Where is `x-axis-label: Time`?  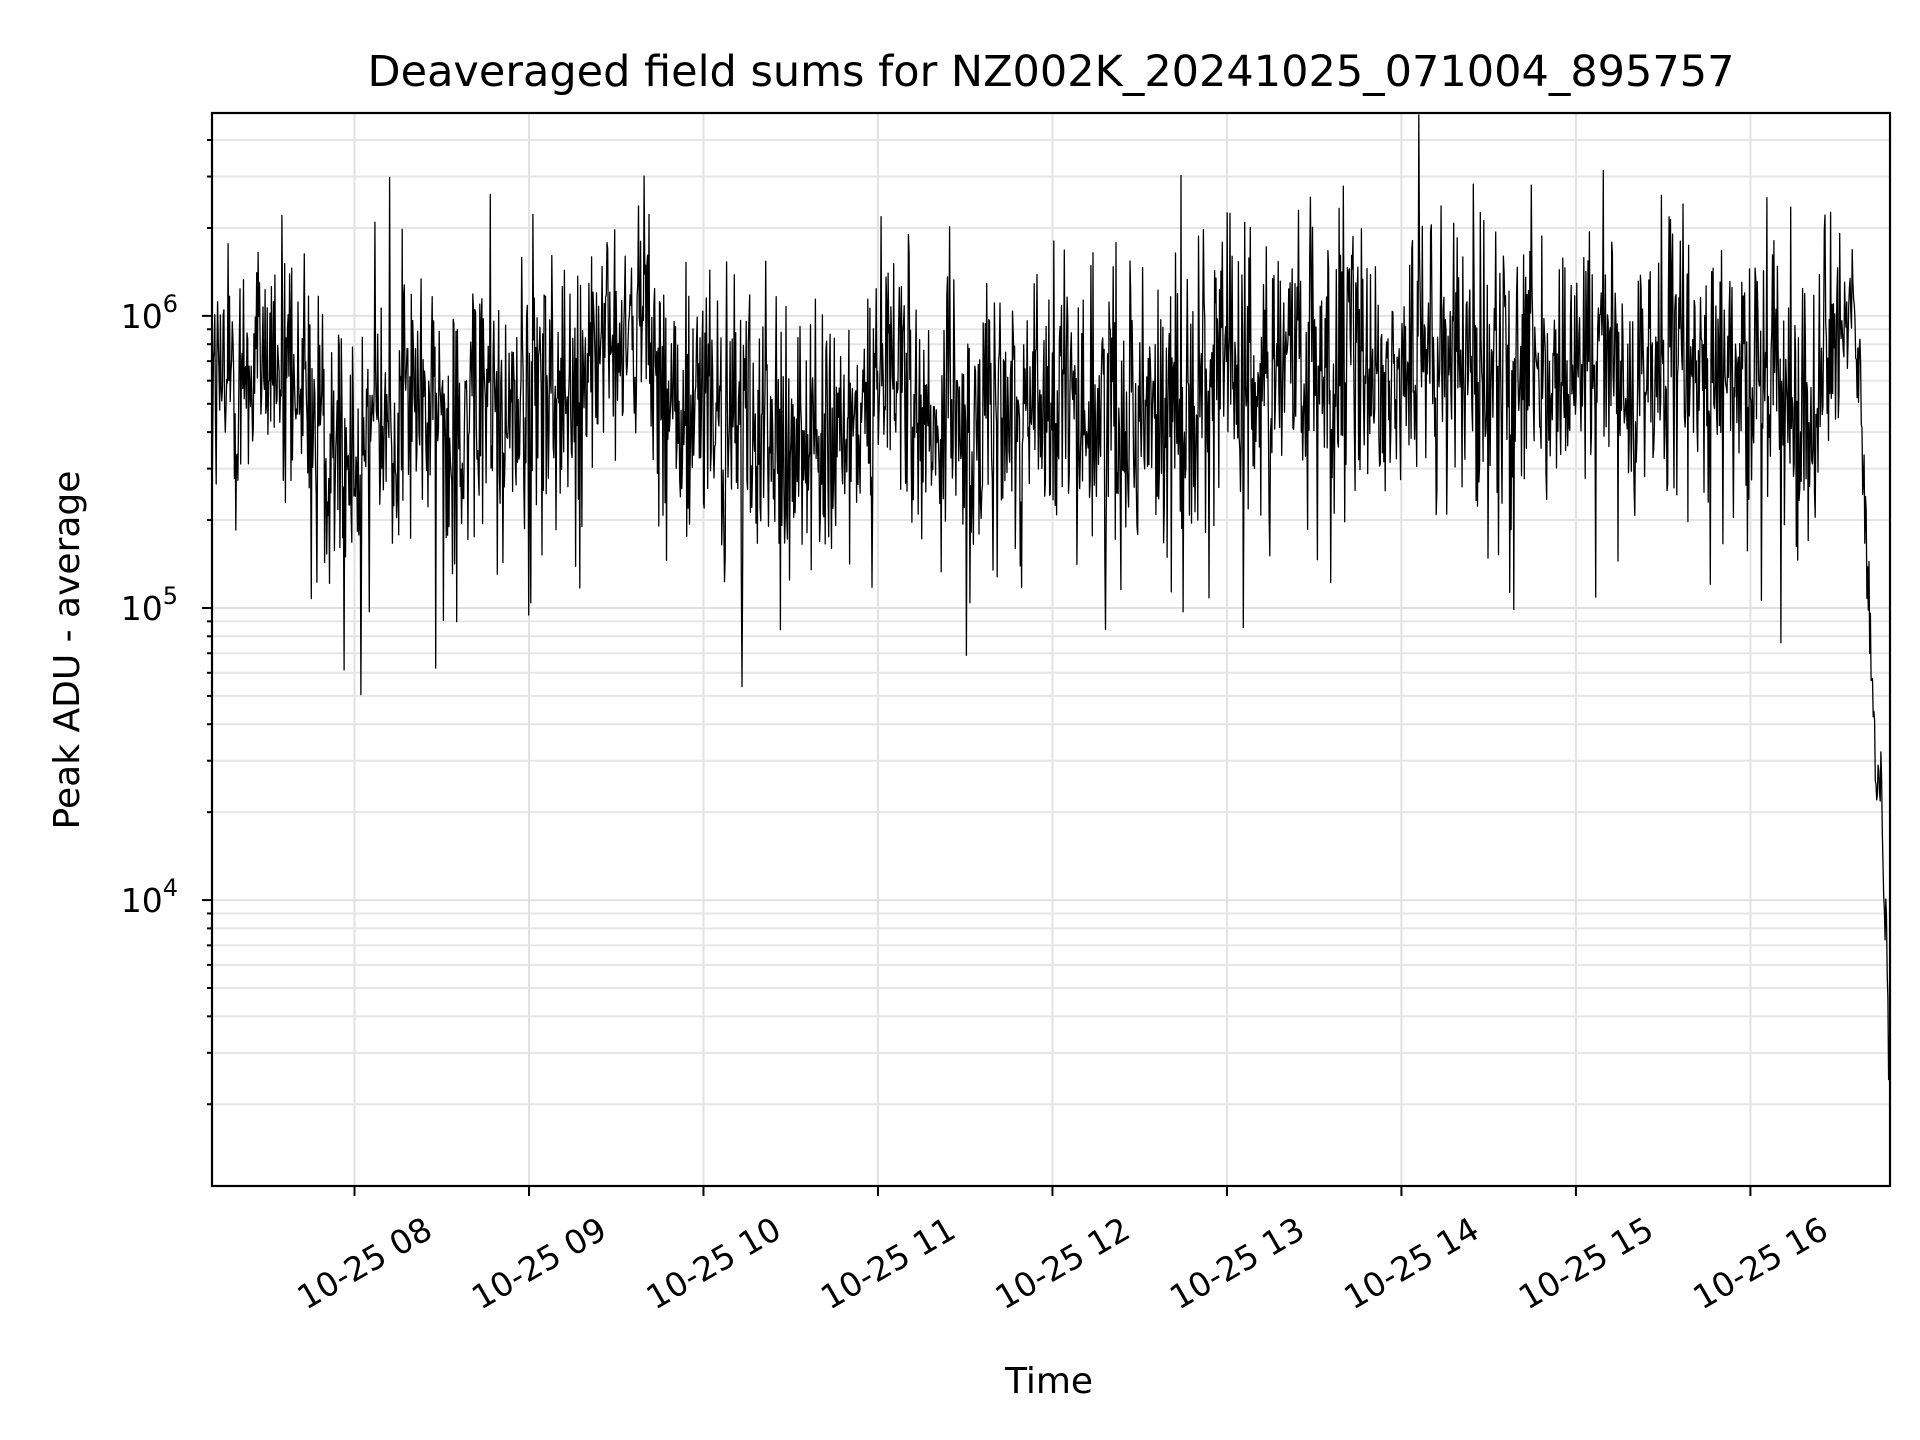 x-axis-label: Time is located at coordinates (1048, 1381).